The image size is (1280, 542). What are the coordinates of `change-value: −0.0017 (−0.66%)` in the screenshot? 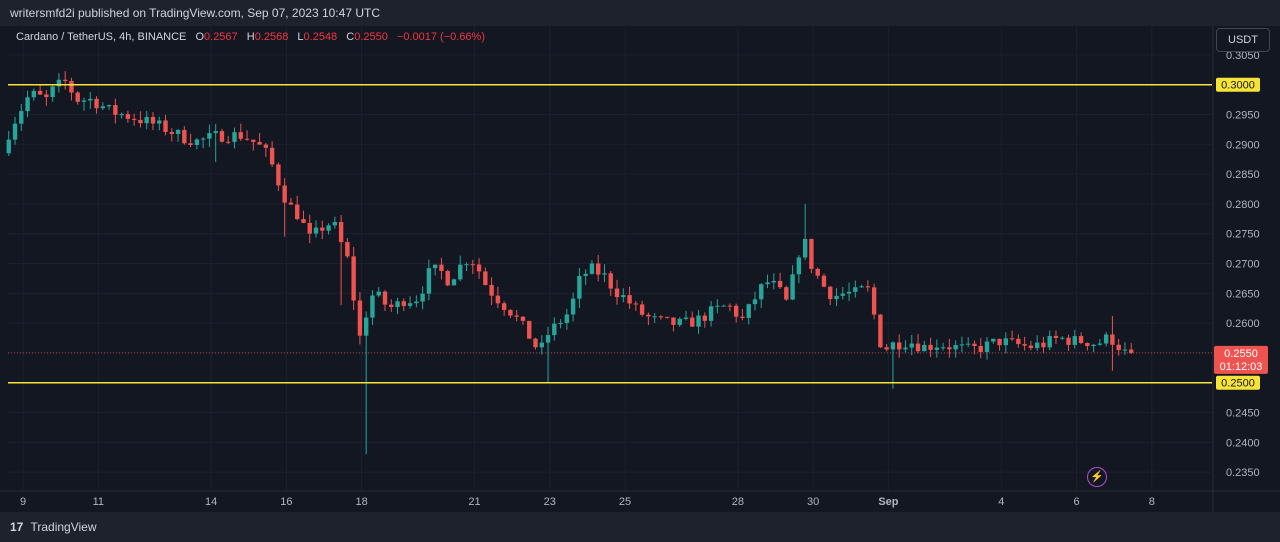 It's located at (440, 37).